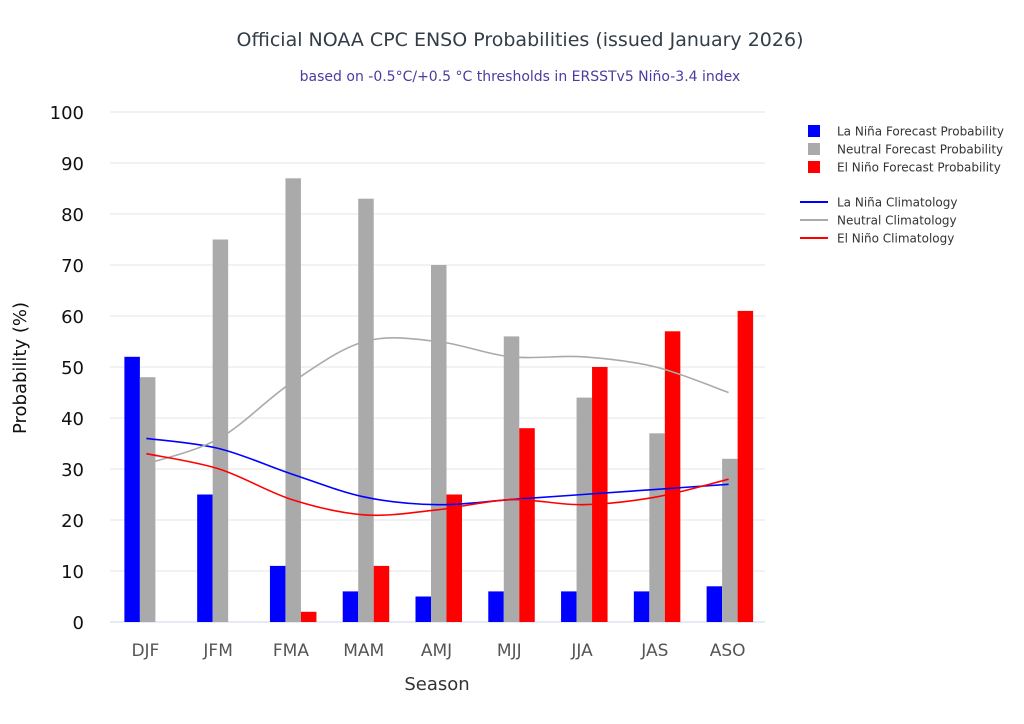 The image size is (1024, 724). What do you see at coordinates (454, 558) in the screenshot?
I see `bar-el-ni-o-forecast-probability-amj` at bounding box center [454, 558].